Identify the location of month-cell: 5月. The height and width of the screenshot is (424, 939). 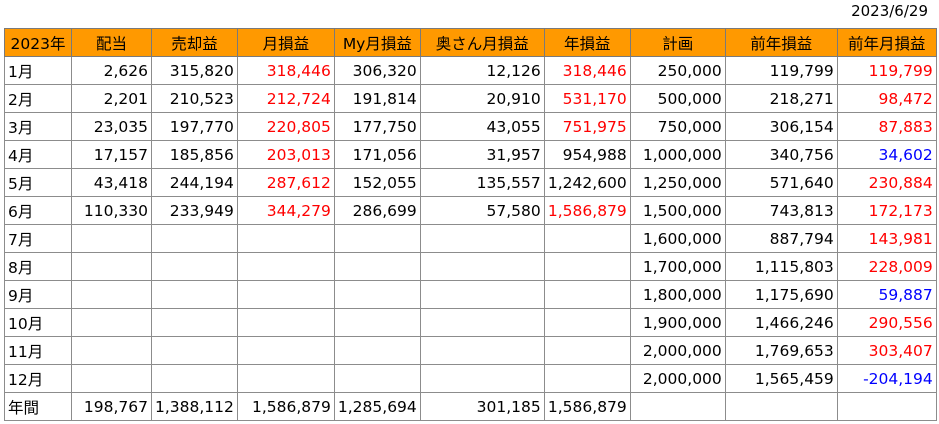
(38, 182).